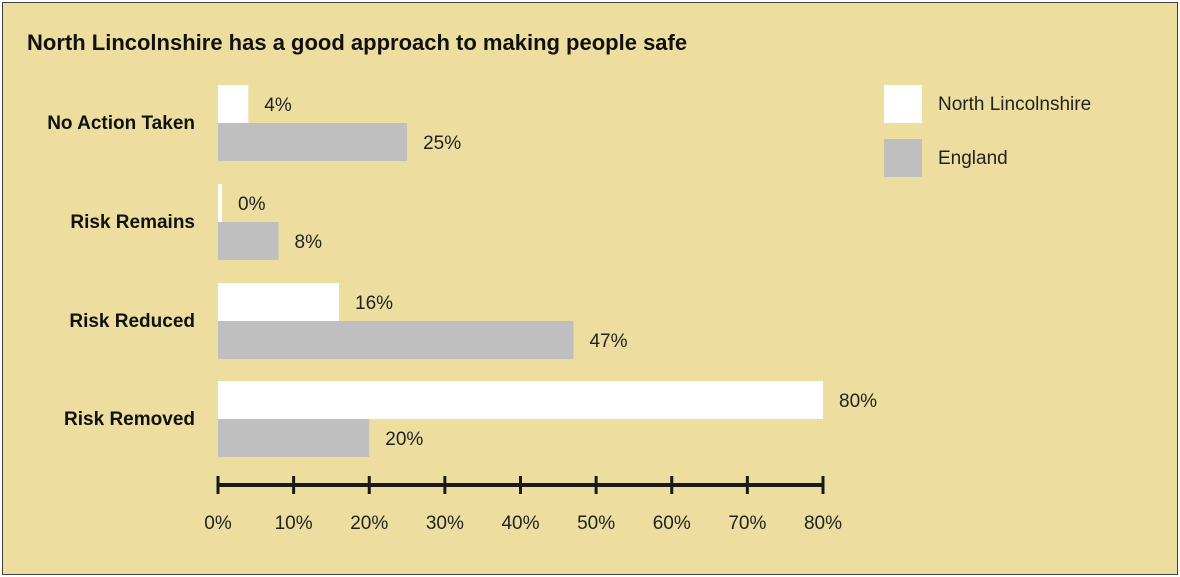  I want to click on x-tick-label: 40%, so click(520, 523).